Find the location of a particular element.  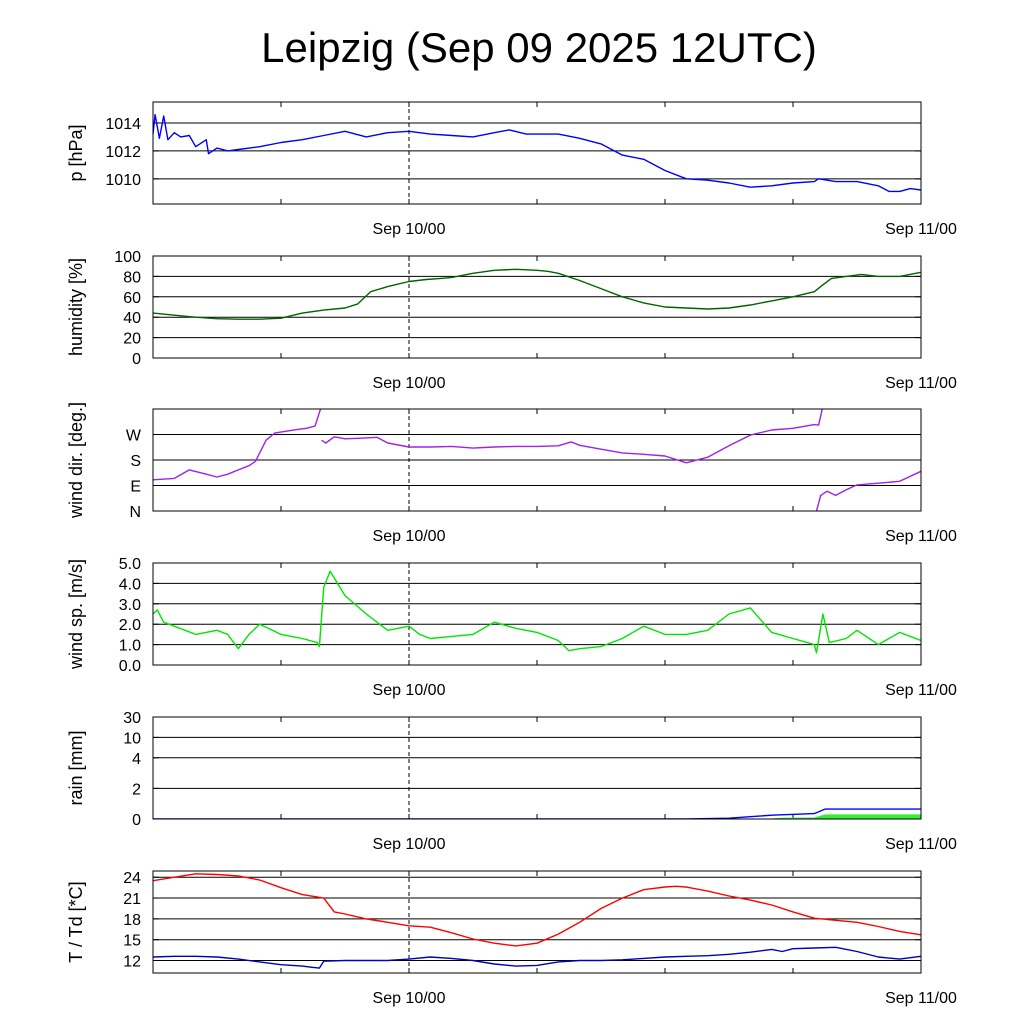

y-tick-label: 80 is located at coordinates (132, 277).